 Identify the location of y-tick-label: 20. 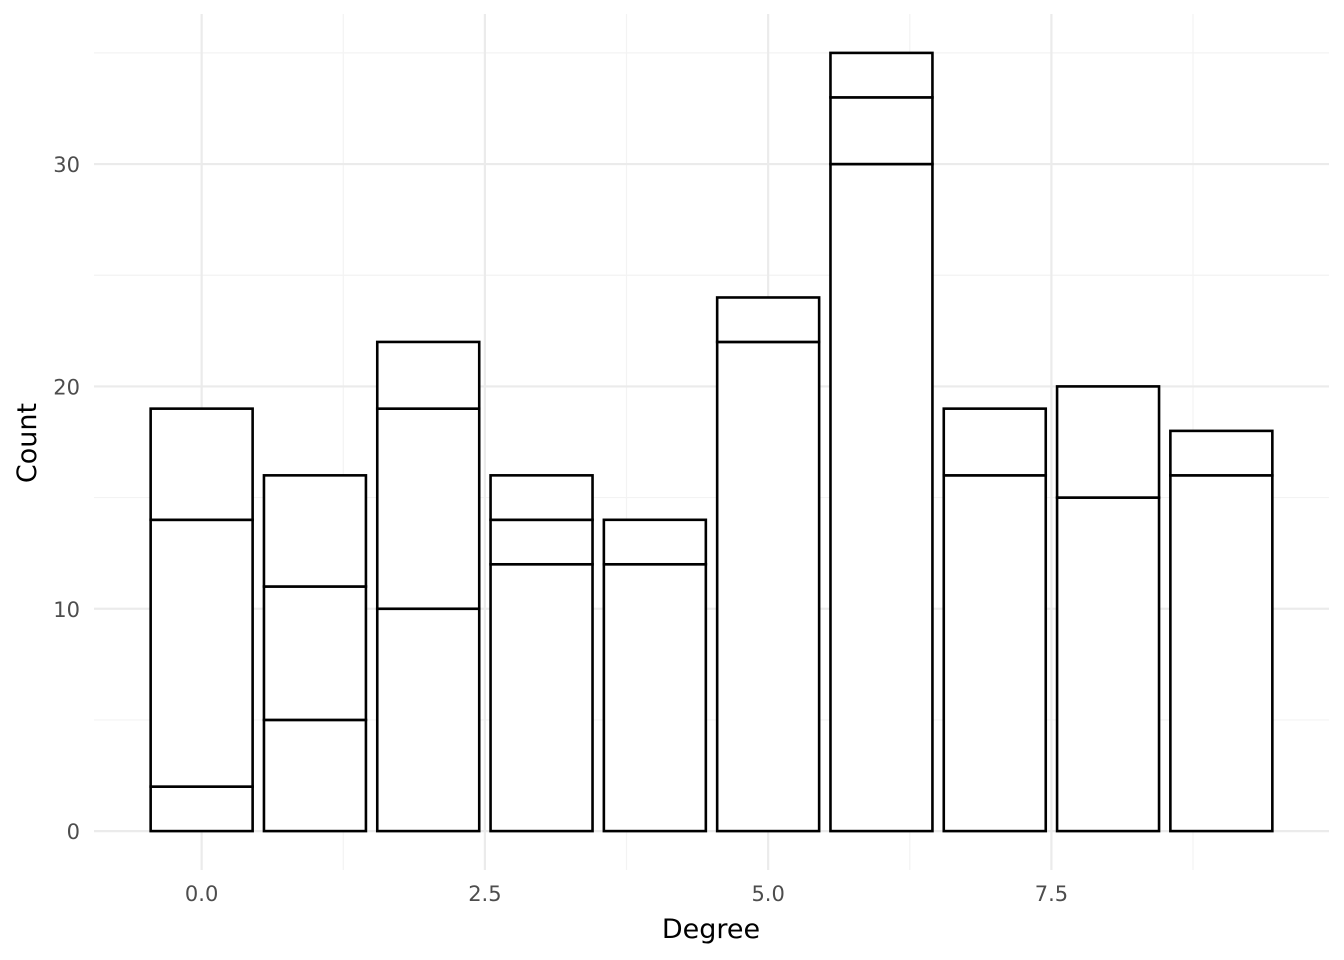
(66, 387).